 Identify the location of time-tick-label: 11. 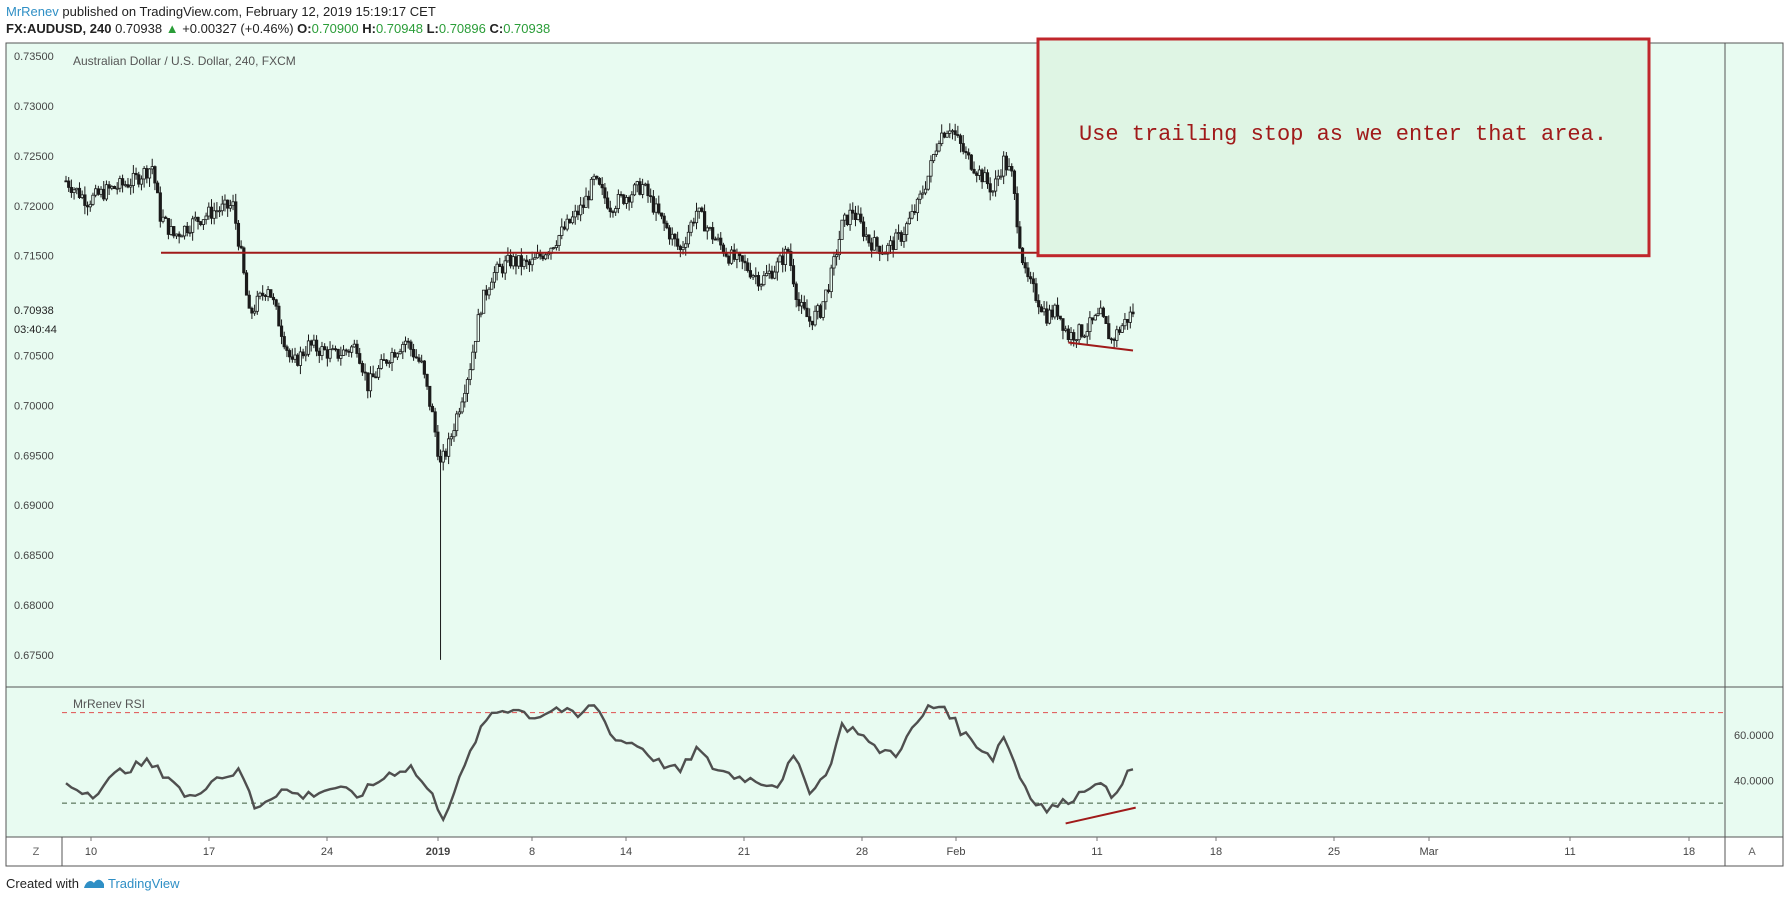
(1096, 852).